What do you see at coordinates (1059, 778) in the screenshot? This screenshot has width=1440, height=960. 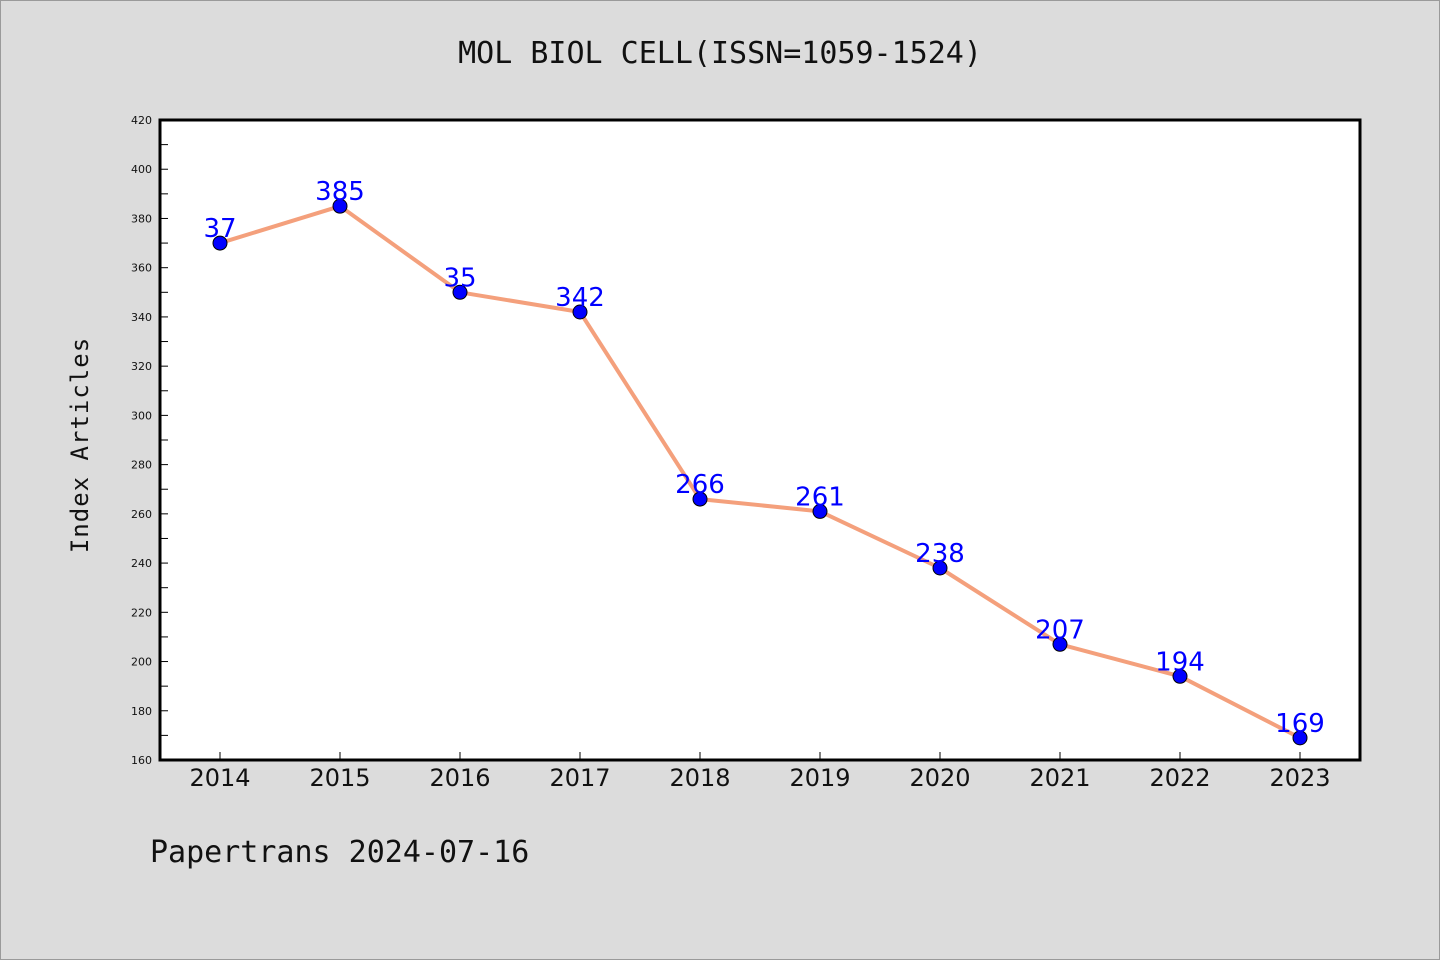 I see `x-tick-label: 2021` at bounding box center [1059, 778].